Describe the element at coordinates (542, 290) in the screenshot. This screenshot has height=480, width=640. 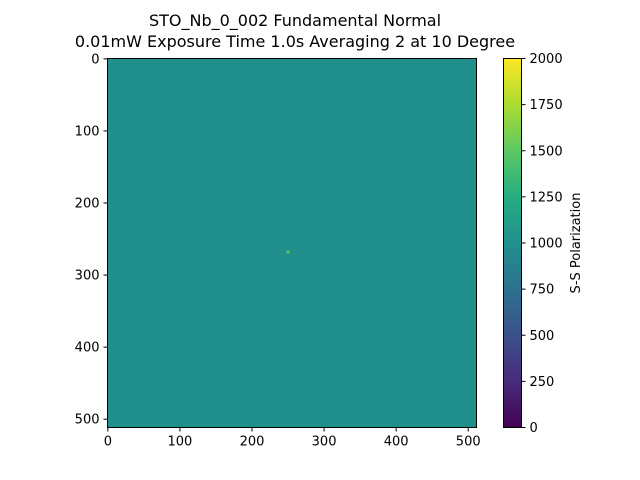
I see `colorbar-tick-label: 750` at that location.